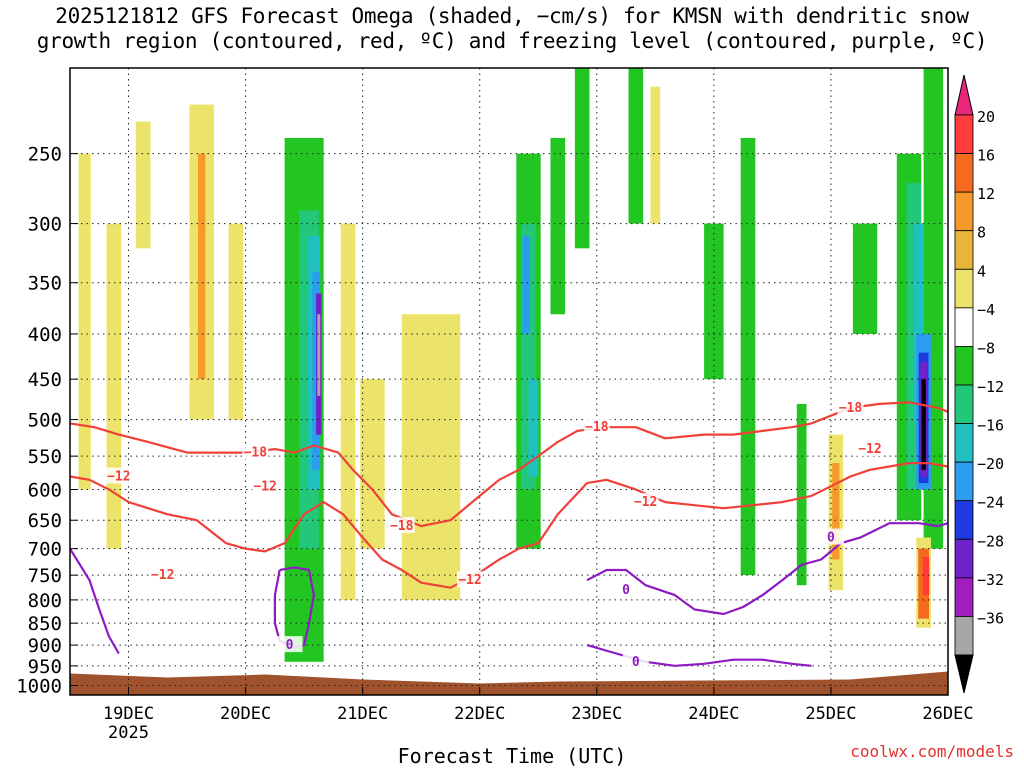 The image size is (1024, 768). I want to click on dgz-contour-label-4: −18, so click(851, 408).